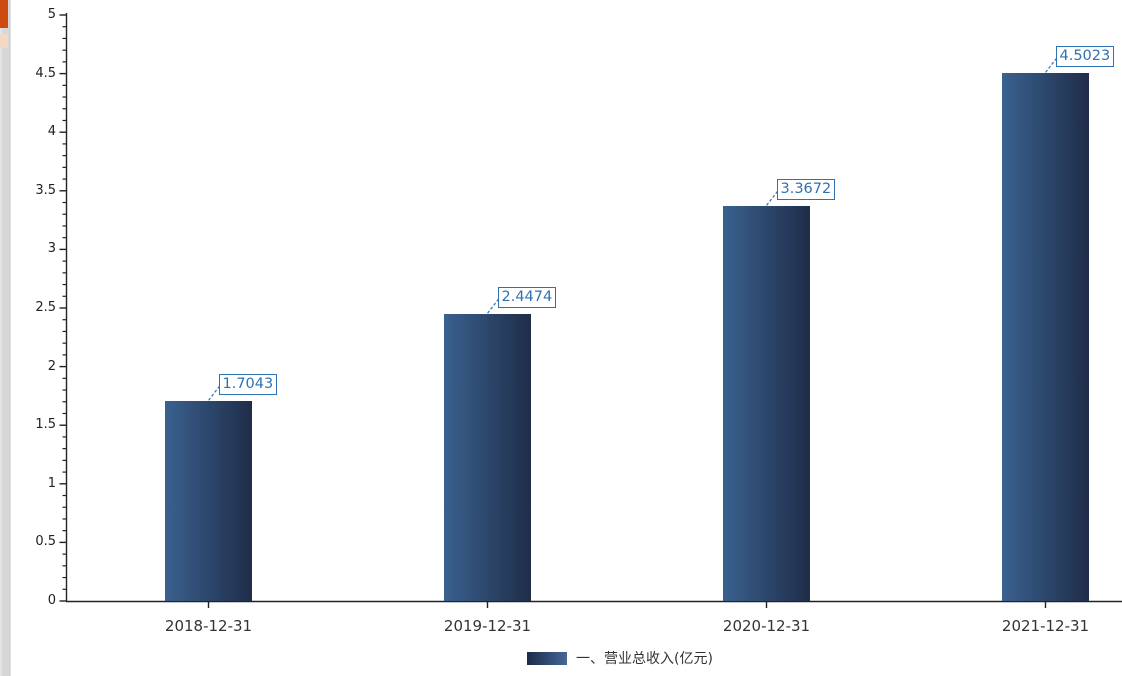 The height and width of the screenshot is (676, 1122). What do you see at coordinates (248, 385) in the screenshot?
I see `data-label: 1.7043` at bounding box center [248, 385].